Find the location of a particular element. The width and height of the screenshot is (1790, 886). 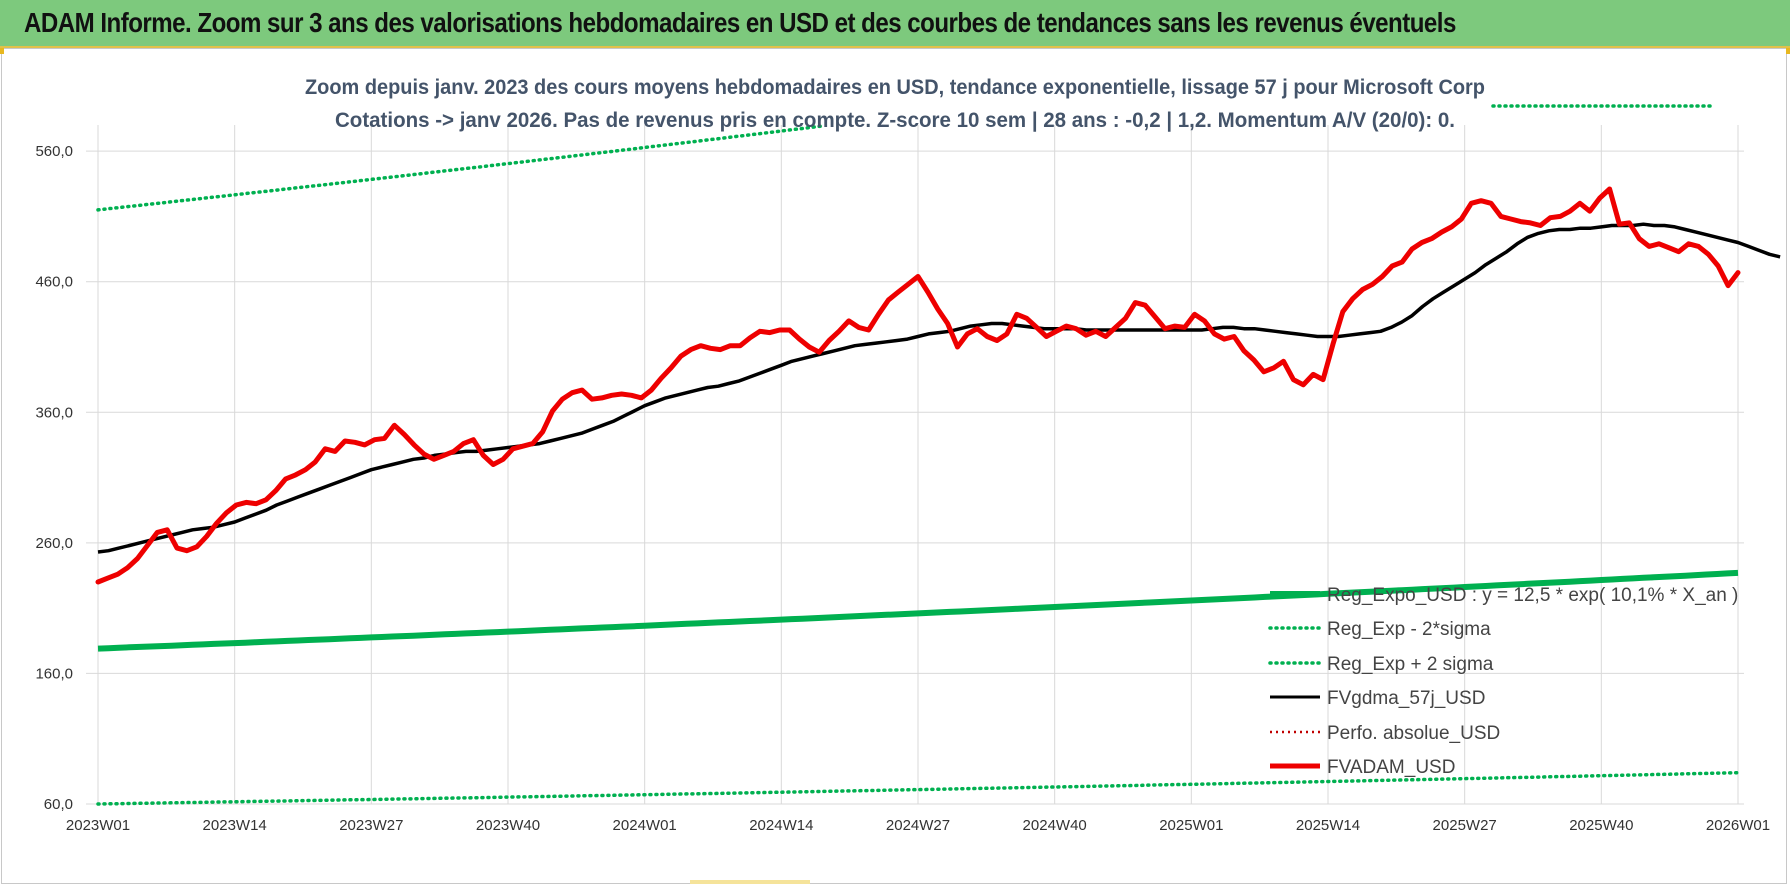

legend-label: Reg_Exp + 2 sigma is located at coordinates (1410, 664).